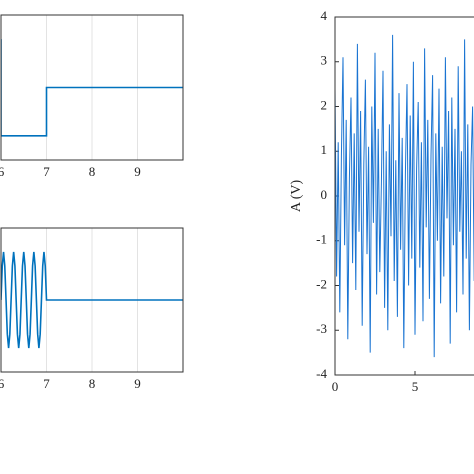  What do you see at coordinates (324, 60) in the screenshot?
I see `y-tick-label: 3` at bounding box center [324, 60].